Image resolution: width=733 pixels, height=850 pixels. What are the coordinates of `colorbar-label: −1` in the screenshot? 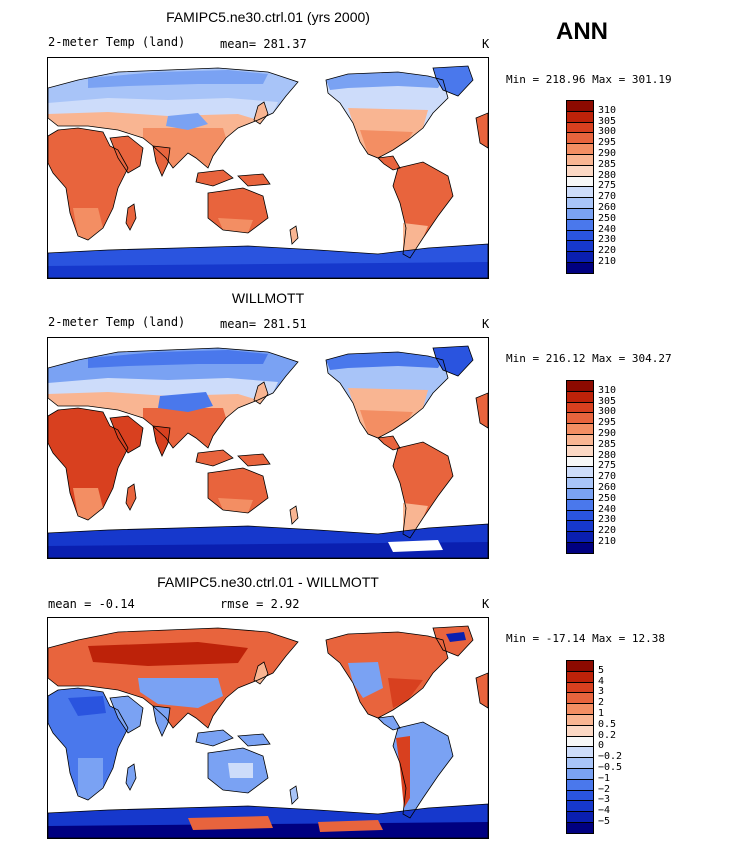 It's located at (604, 778).